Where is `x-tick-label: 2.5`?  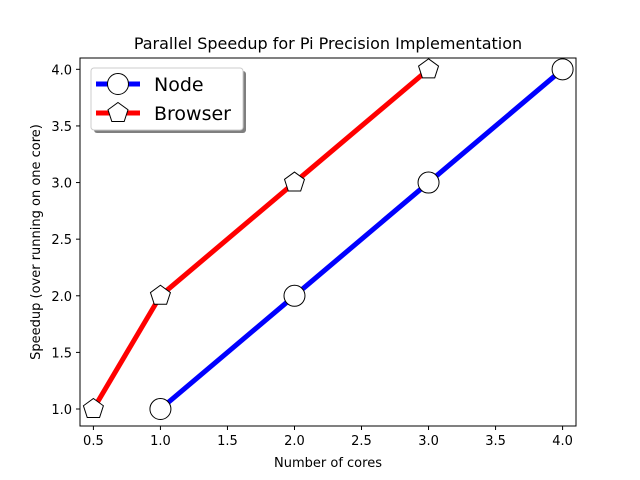
x-tick-label: 2.5 is located at coordinates (361, 441).